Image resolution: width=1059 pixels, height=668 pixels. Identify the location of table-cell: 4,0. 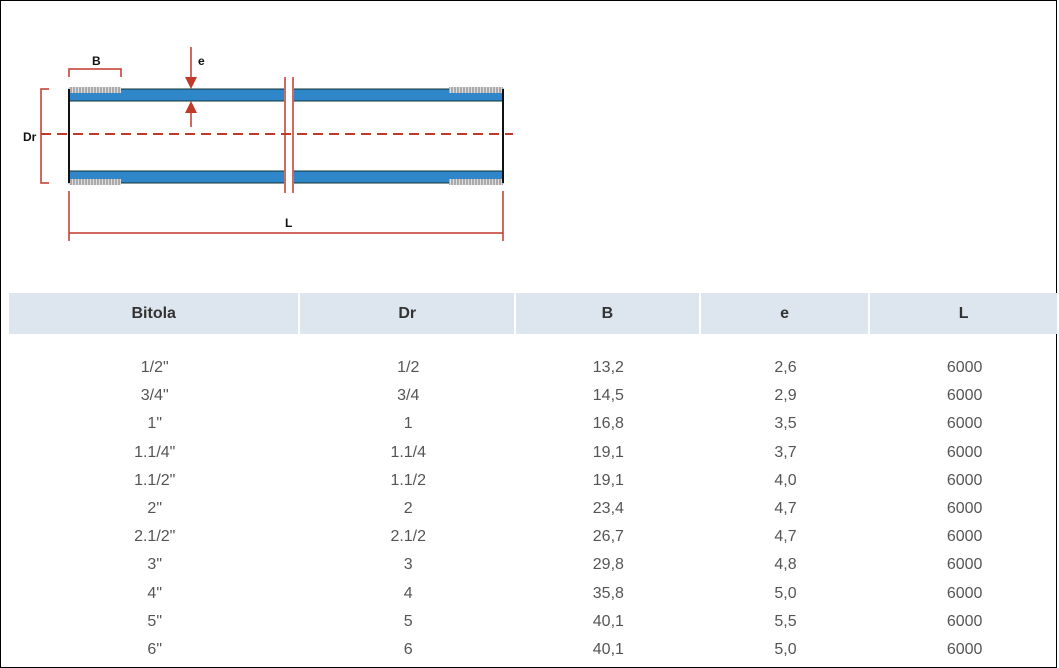
(785, 480).